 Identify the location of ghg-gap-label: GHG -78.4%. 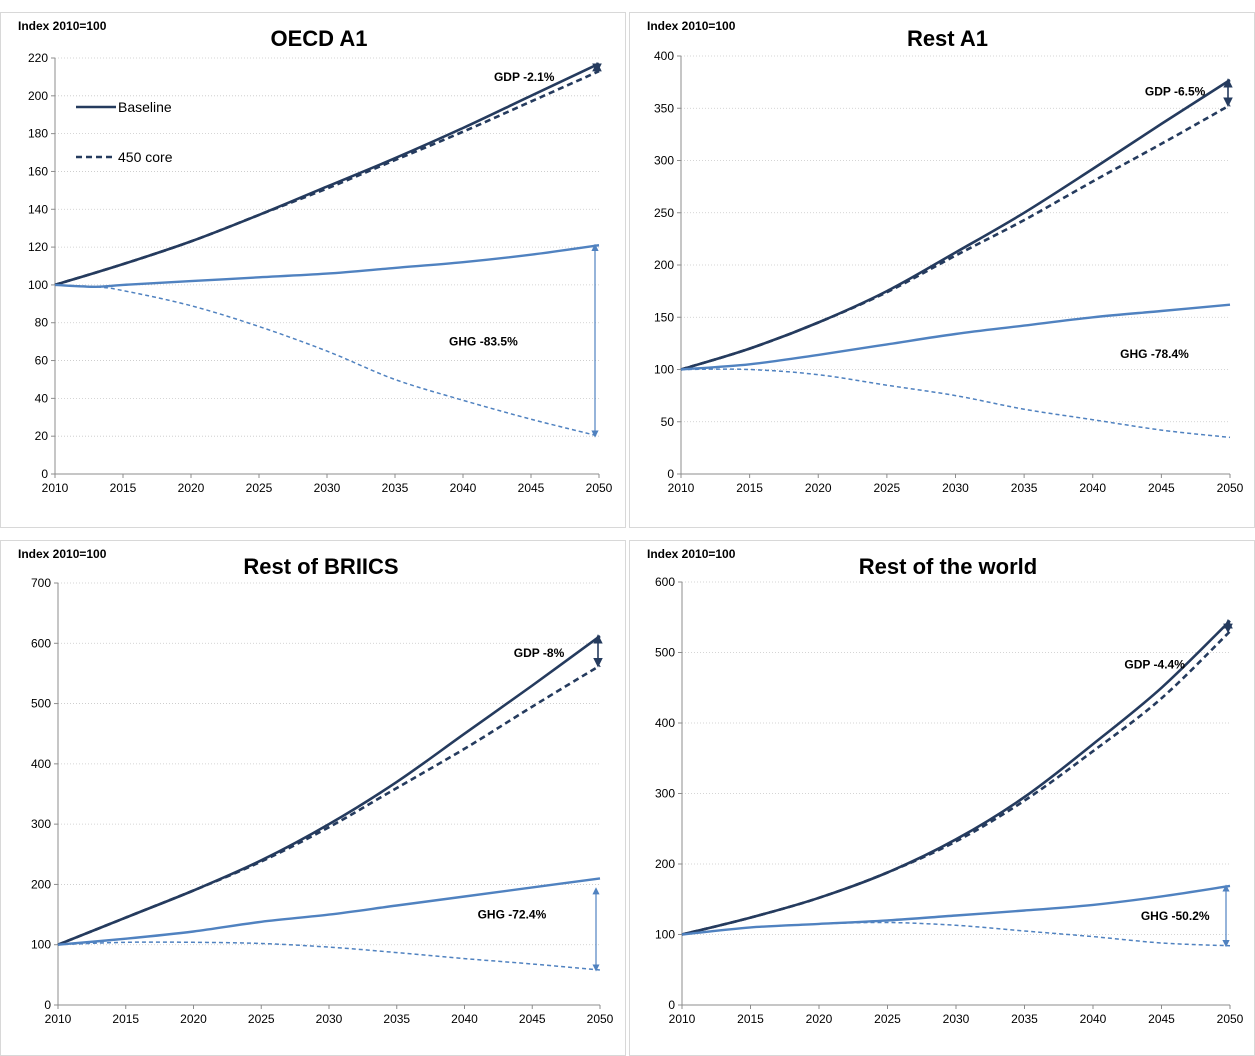
(1154, 354).